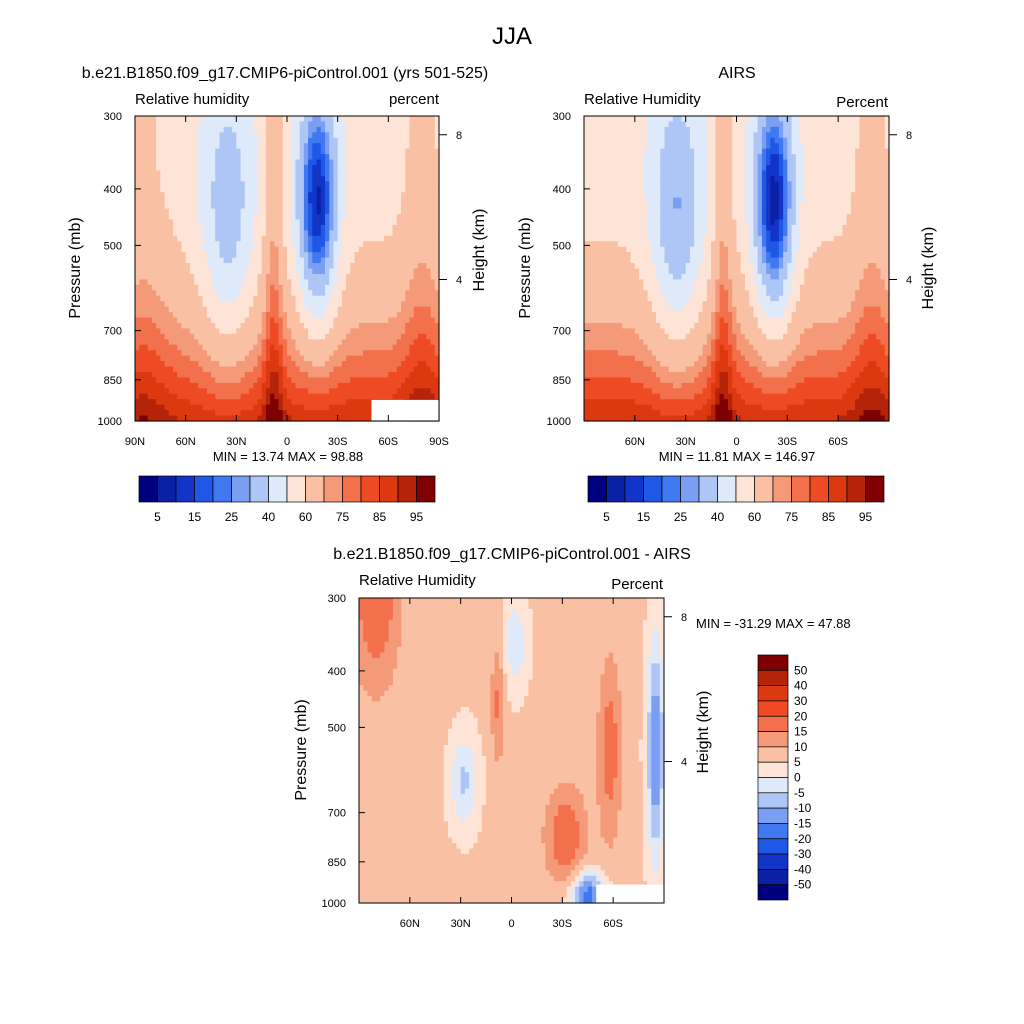  What do you see at coordinates (113, 190) in the screenshot?
I see `y-tick-label: 400` at bounding box center [113, 190].